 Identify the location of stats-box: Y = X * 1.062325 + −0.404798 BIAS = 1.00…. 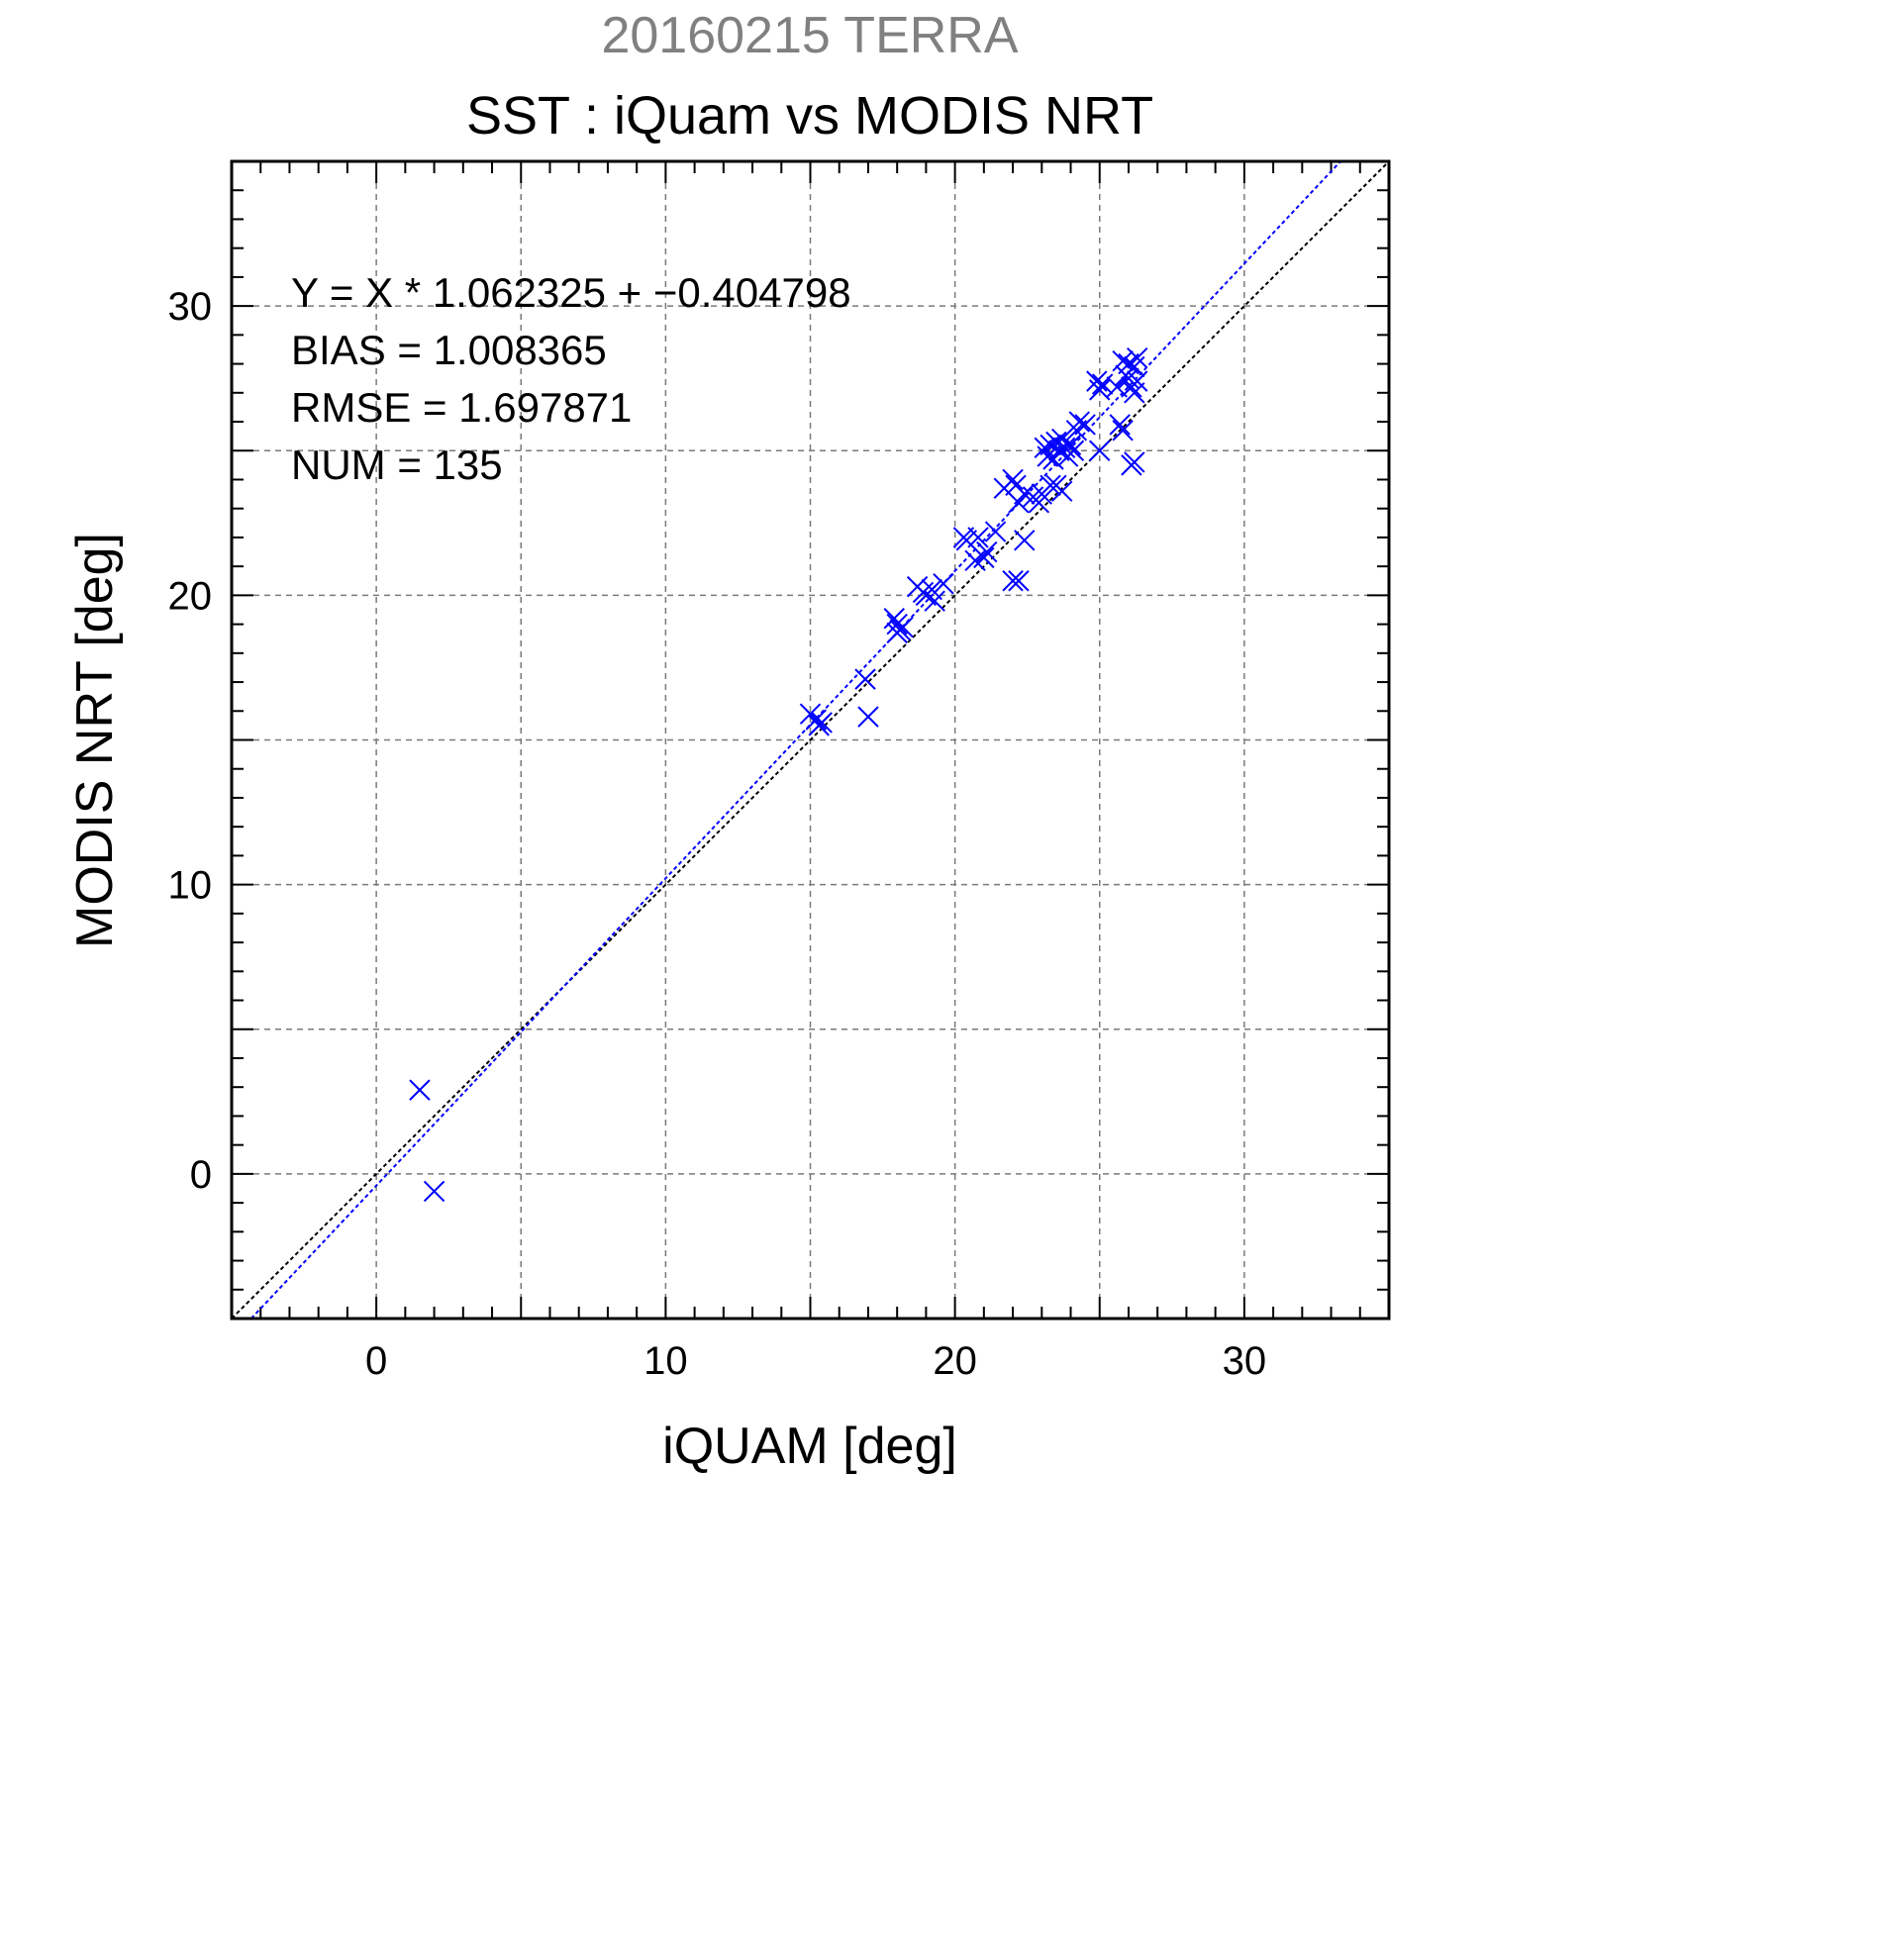
(571, 378).